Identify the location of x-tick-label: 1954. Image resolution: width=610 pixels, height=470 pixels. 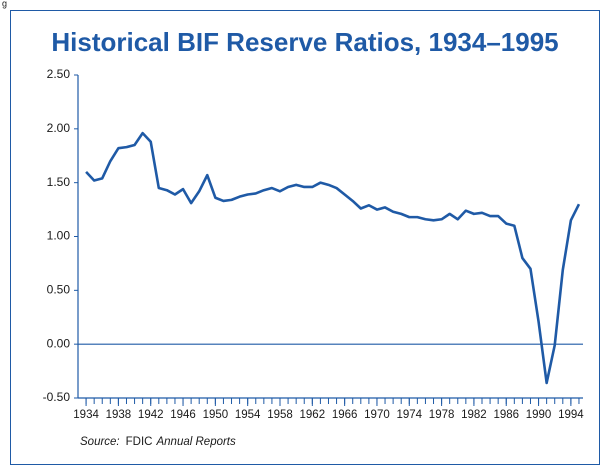
(248, 415).